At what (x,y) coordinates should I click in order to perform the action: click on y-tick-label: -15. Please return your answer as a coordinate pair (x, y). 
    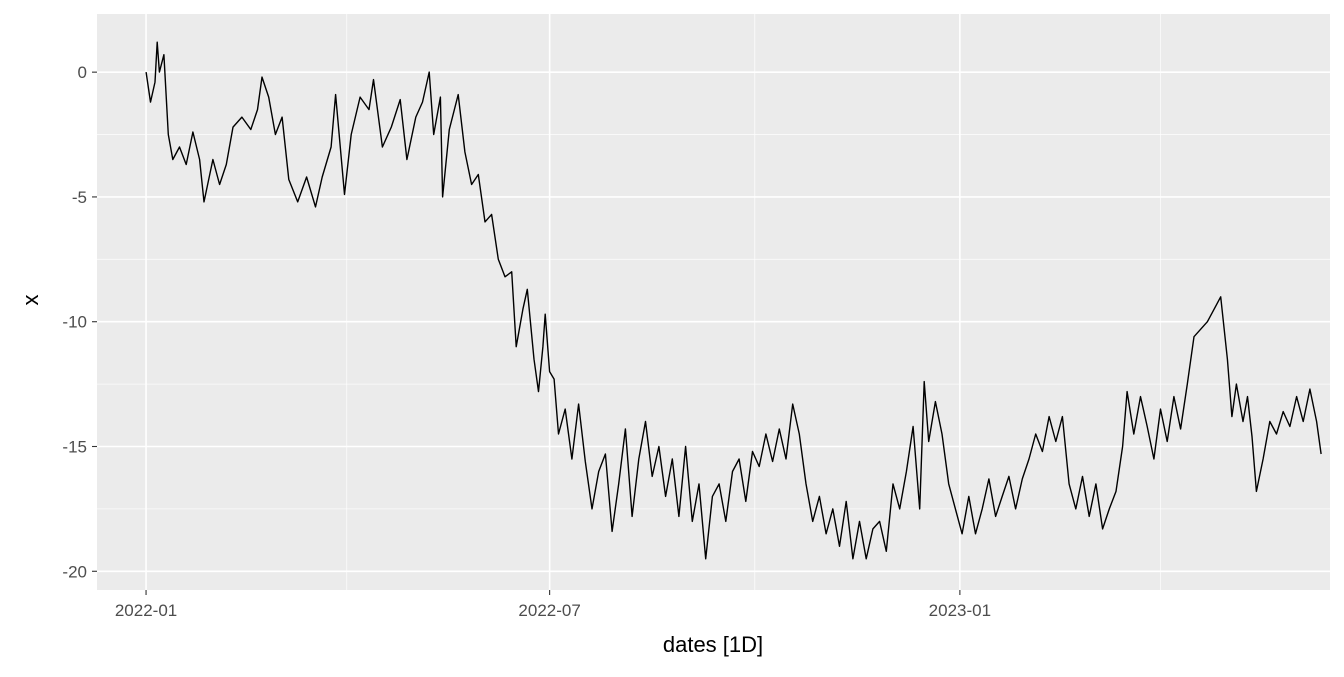
    Looking at the image, I should click on (74, 446).